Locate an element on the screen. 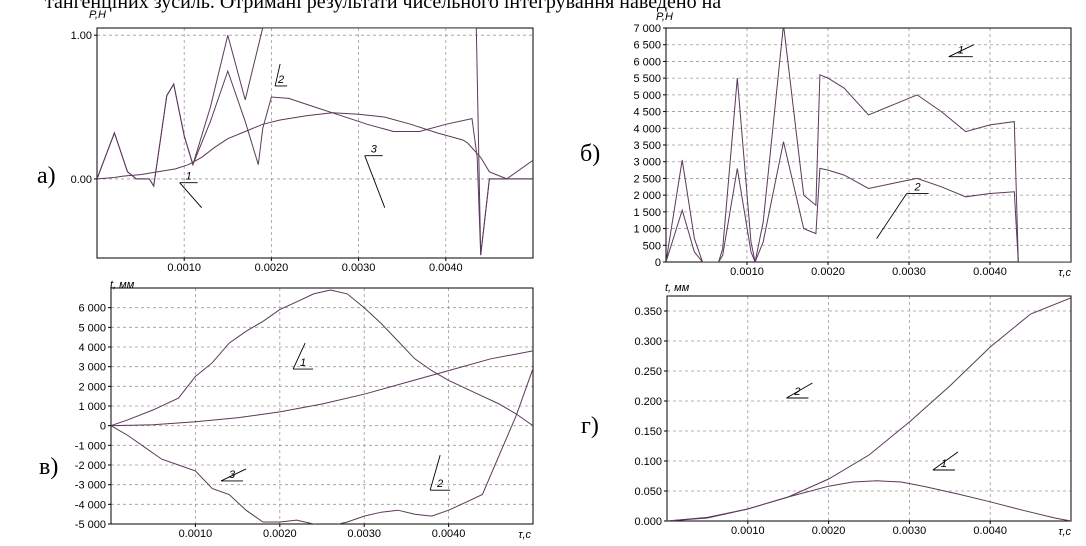  panel-label-v: в) is located at coordinates (49, 467).